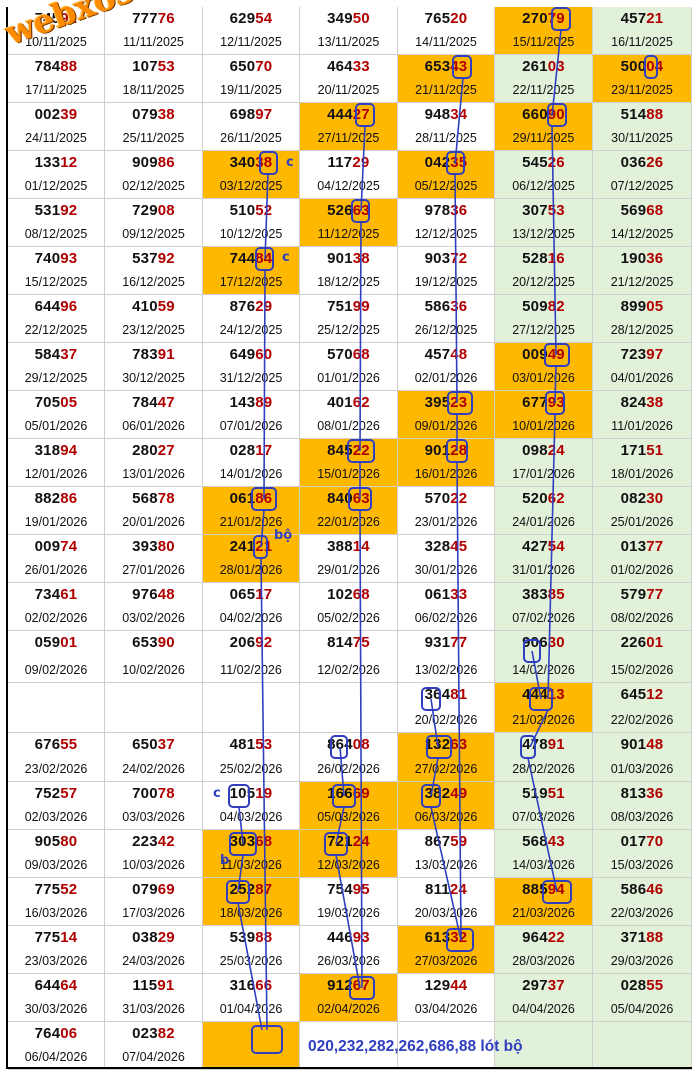 The image size is (700, 1079). What do you see at coordinates (642, 998) in the screenshot?
I see `result-cell: 02855 05/04/2026` at bounding box center [642, 998].